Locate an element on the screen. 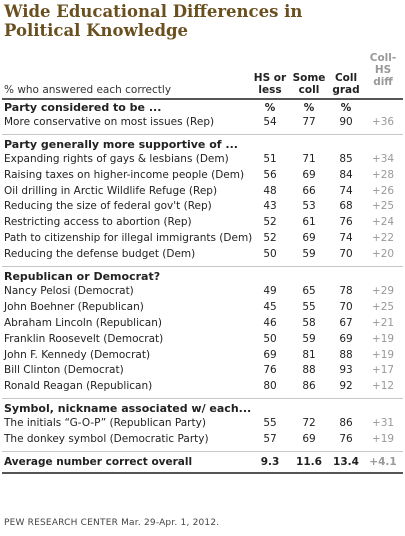 The height and width of the screenshot is (536, 405). row-value: 66 is located at coordinates (309, 190).